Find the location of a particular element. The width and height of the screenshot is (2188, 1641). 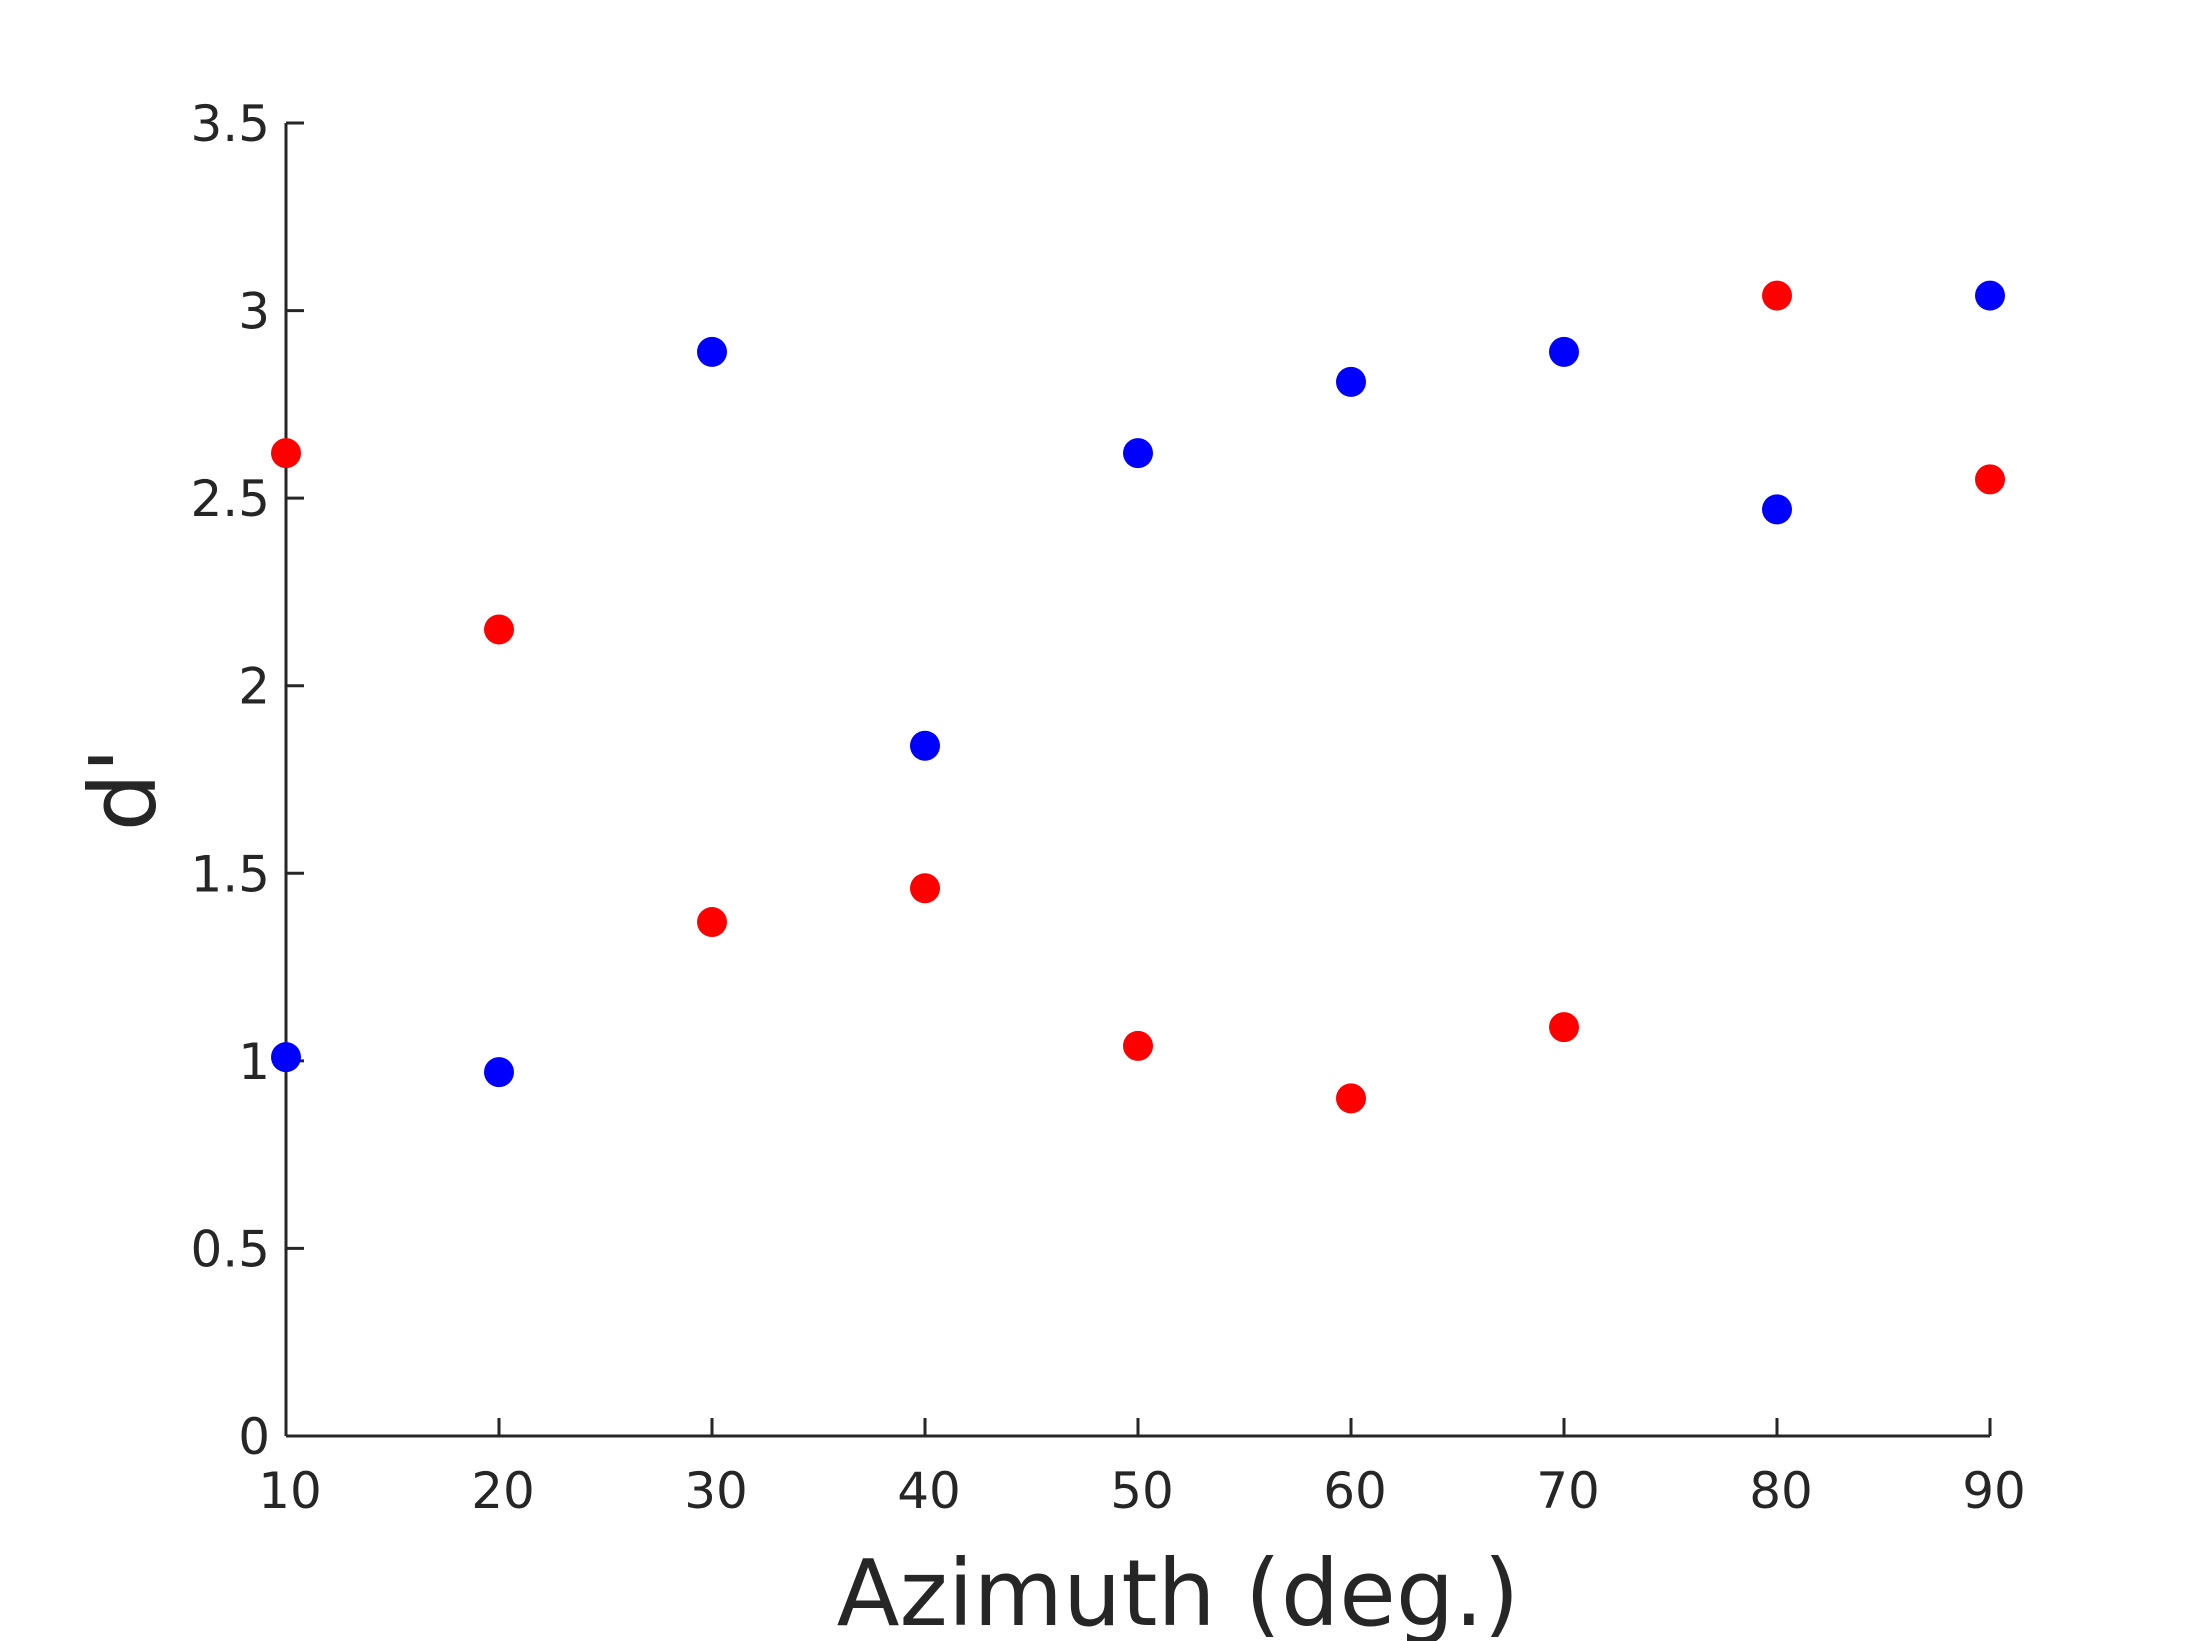

y-tick-label: 1 is located at coordinates (254, 1062).